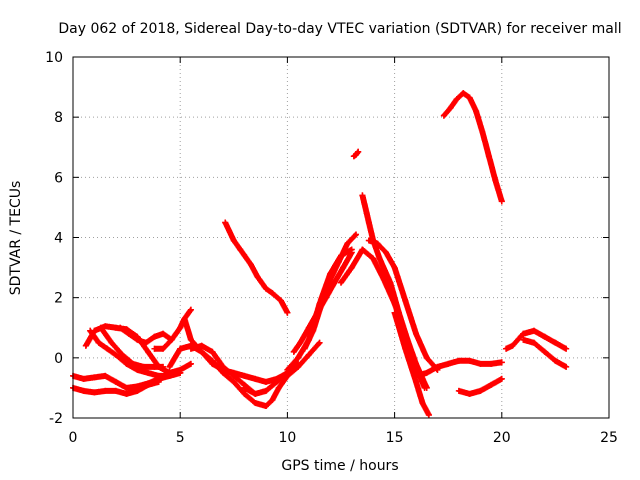 This screenshot has width=640, height=480. I want to click on x-tick-label: 0, so click(73, 438).